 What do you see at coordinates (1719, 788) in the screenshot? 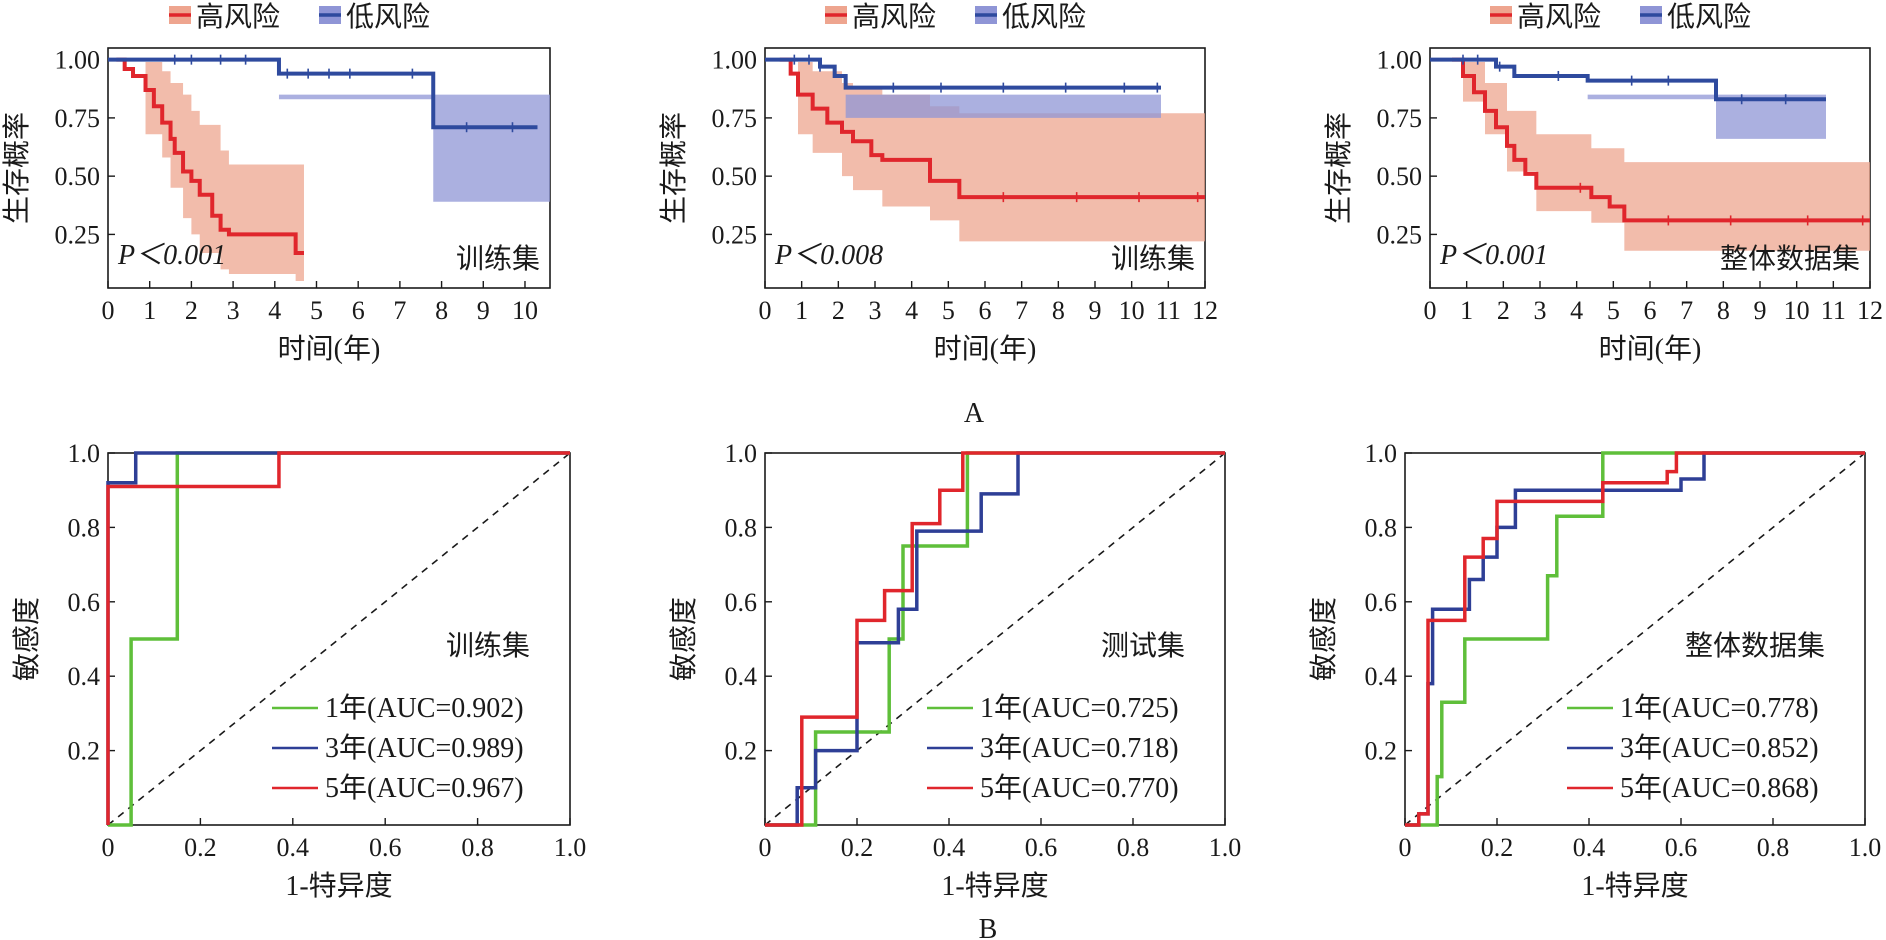
I see `legend-label: 5年(AUC=0.868)` at bounding box center [1719, 788].